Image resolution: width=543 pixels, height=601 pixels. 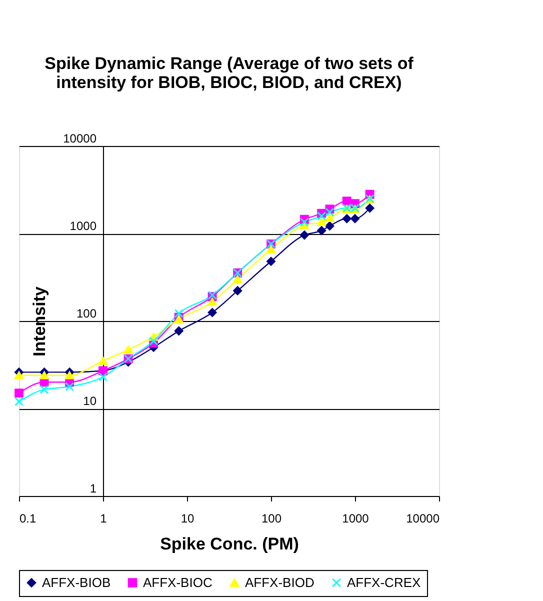 What do you see at coordinates (423, 519) in the screenshot?
I see `x-tick-label: 10000` at bounding box center [423, 519].